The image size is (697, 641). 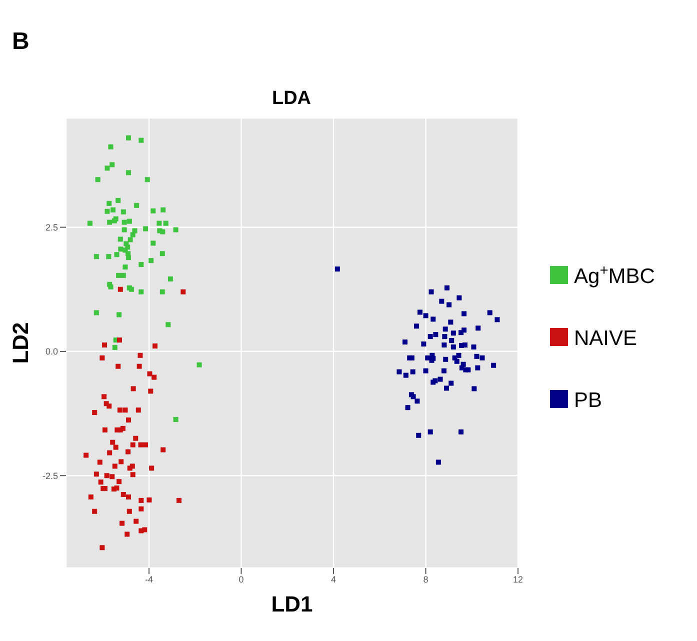 I want to click on y-tick-label: 0.0, so click(x=51, y=351).